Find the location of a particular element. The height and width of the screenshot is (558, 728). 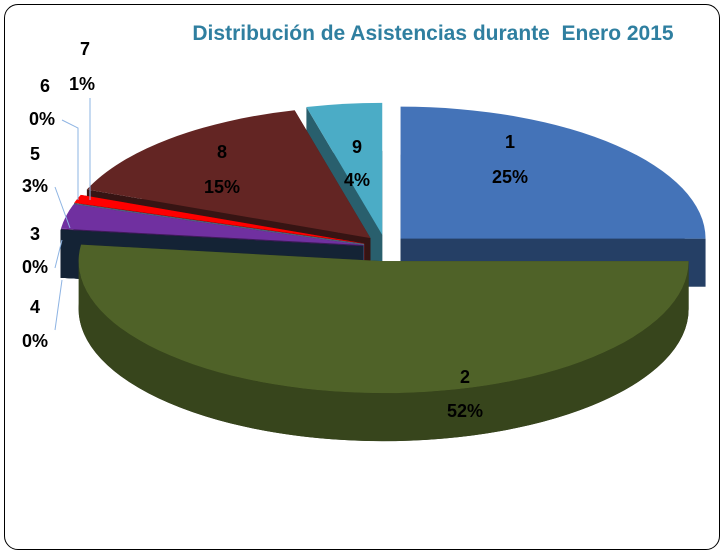

category-label: 3 is located at coordinates (35, 234).